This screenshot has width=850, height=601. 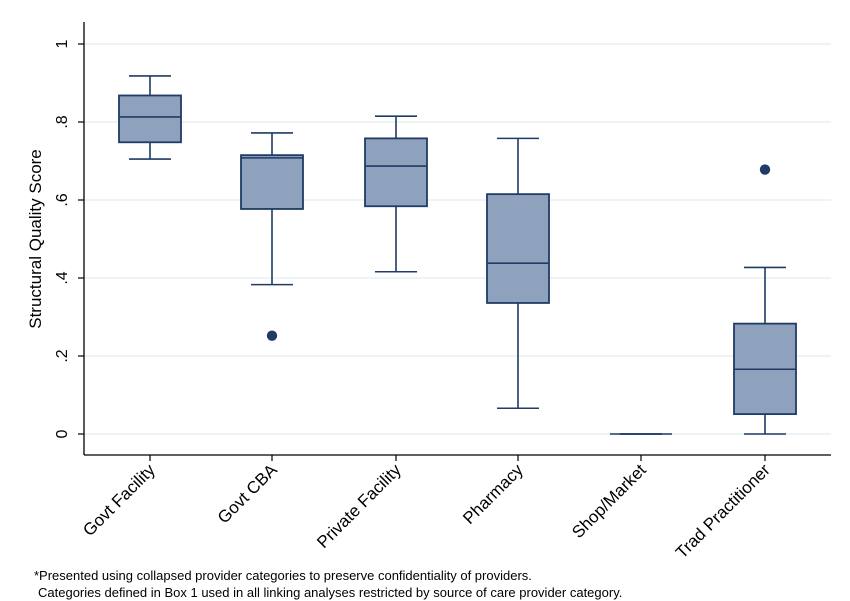 What do you see at coordinates (272, 236) in the screenshot?
I see `box-govt-cba` at bounding box center [272, 236].